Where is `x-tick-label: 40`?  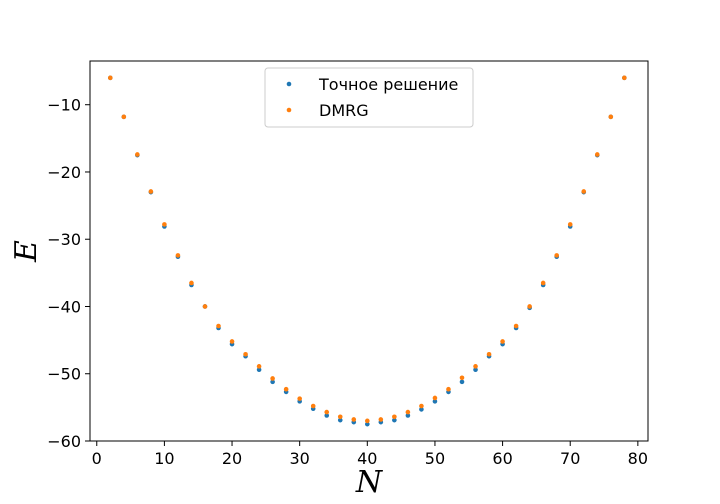
x-tick-label: 40 is located at coordinates (367, 458).